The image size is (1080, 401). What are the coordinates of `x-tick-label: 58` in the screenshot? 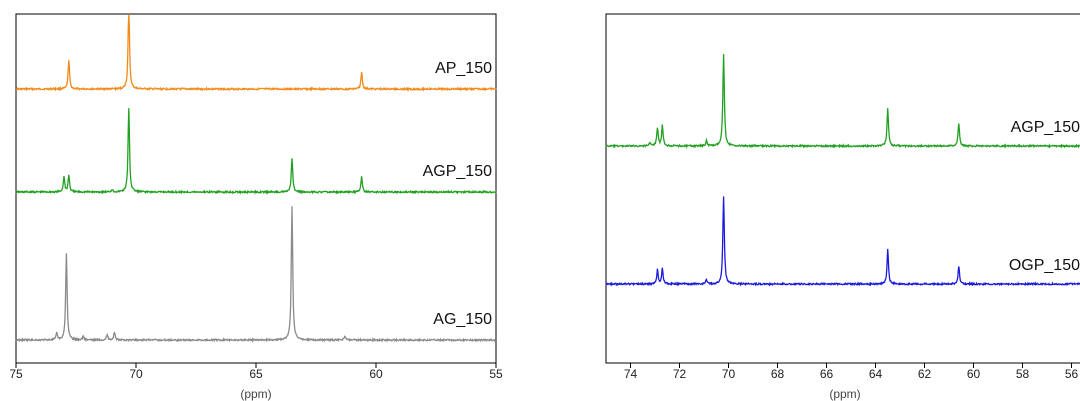 It's located at (1023, 374).